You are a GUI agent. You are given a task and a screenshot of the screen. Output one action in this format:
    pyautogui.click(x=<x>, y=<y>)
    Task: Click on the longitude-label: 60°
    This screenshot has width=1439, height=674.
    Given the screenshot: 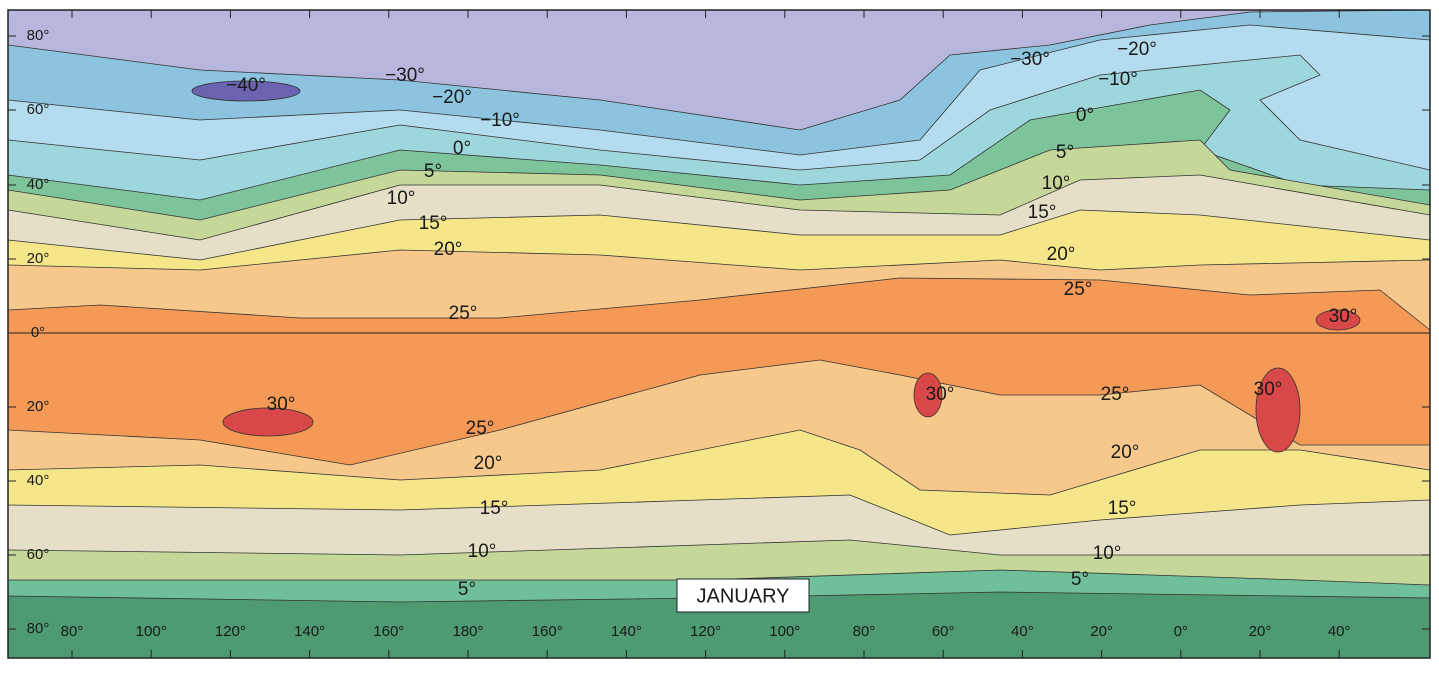 What is the action you would take?
    pyautogui.click(x=943, y=631)
    